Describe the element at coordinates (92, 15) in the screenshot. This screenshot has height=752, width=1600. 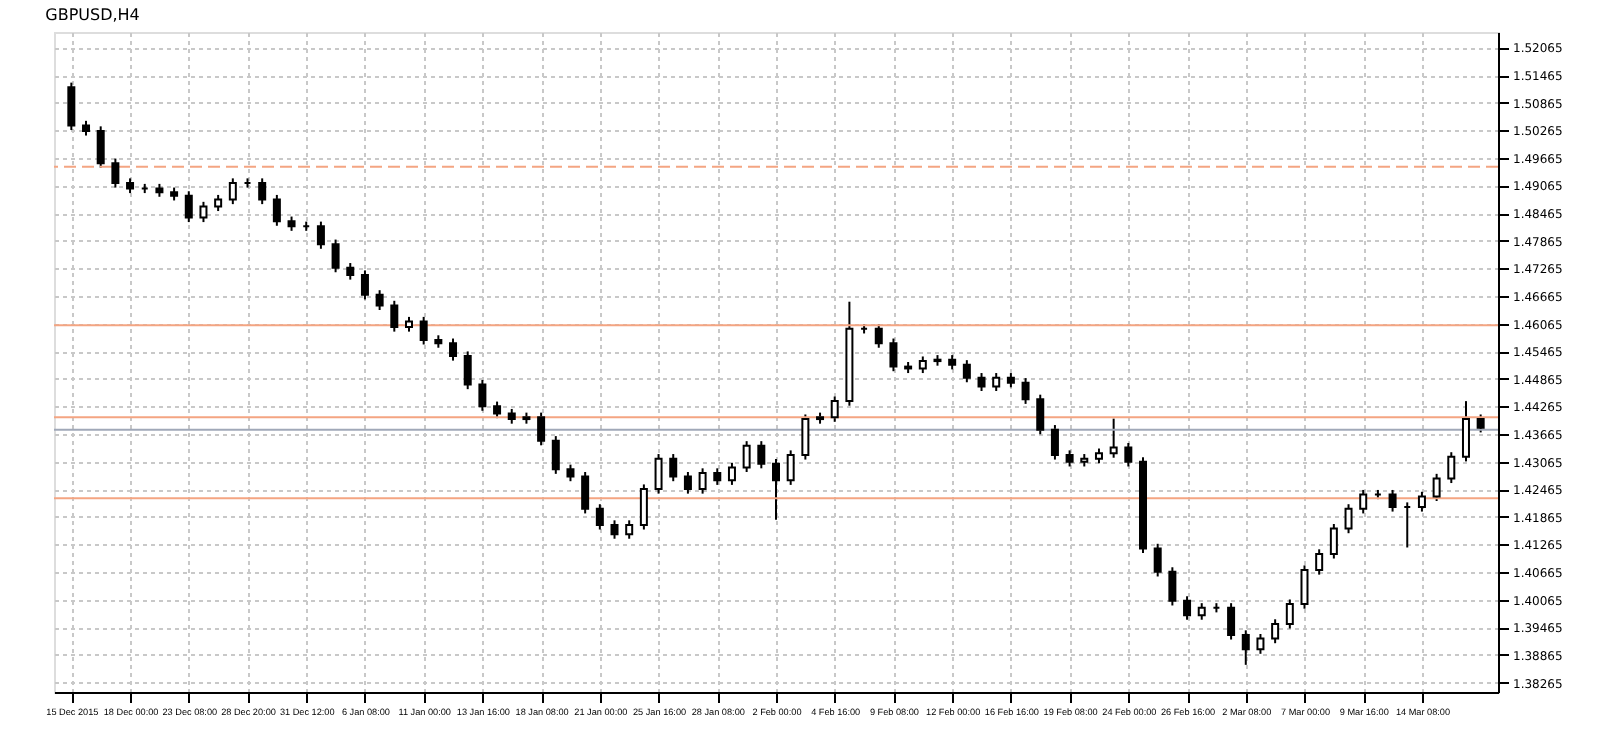
I see `chart-title: GBPUSD,H4` at that location.